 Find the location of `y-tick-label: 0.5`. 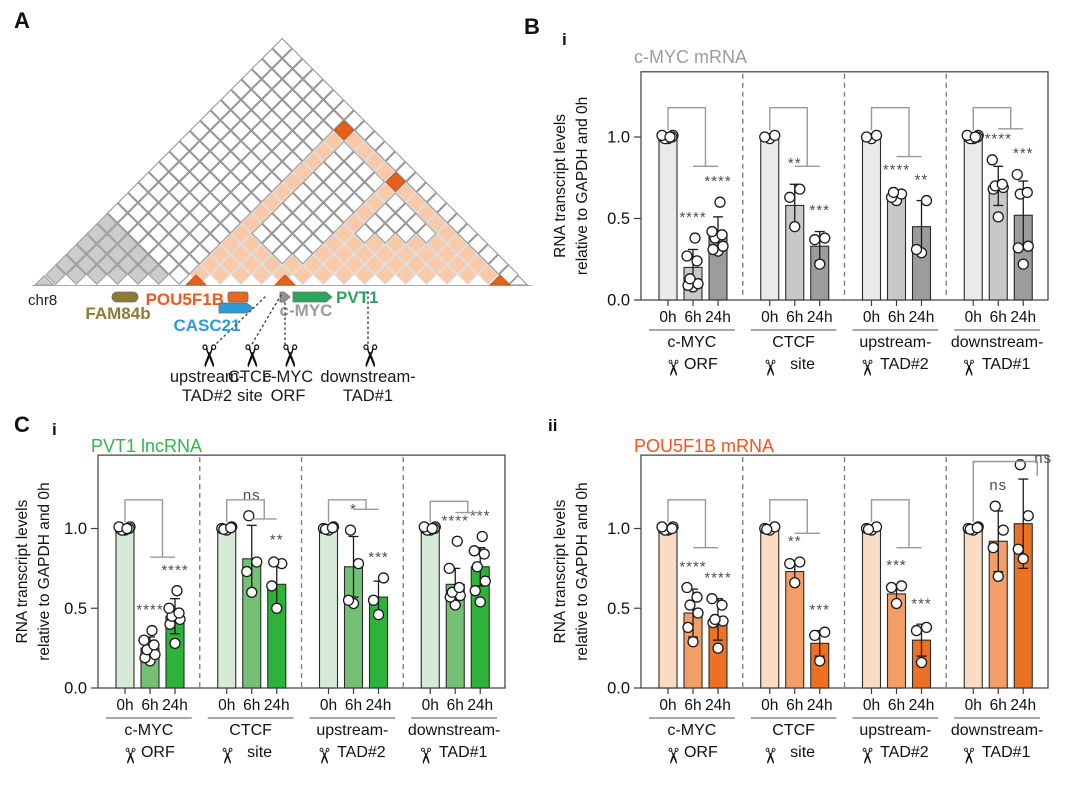

y-tick-label: 0.5 is located at coordinates (618, 219).